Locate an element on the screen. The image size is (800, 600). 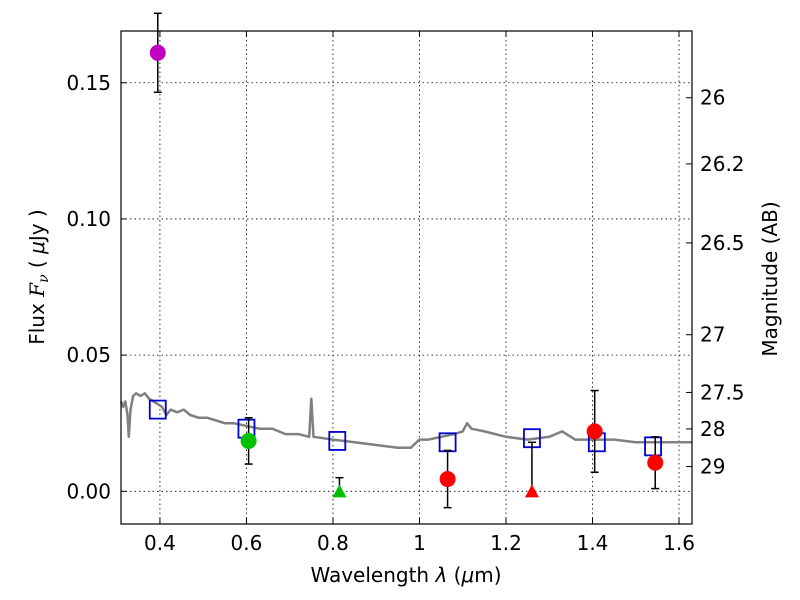
sed-model-line is located at coordinates (405, 420).